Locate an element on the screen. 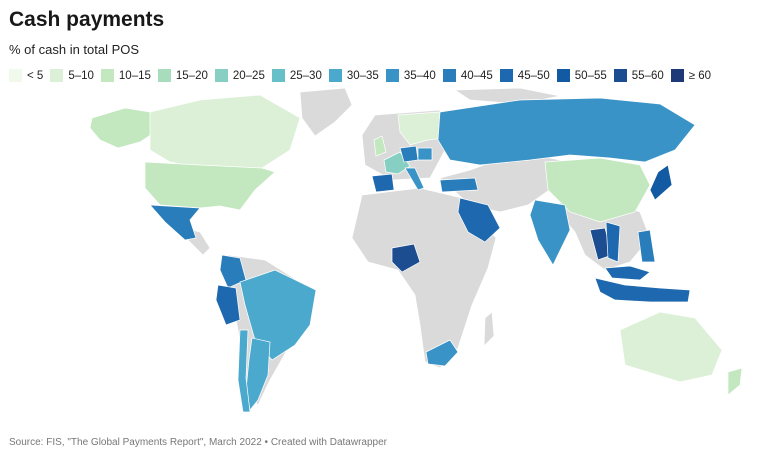 The height and width of the screenshot is (461, 780). region-chile is located at coordinates (244, 371).